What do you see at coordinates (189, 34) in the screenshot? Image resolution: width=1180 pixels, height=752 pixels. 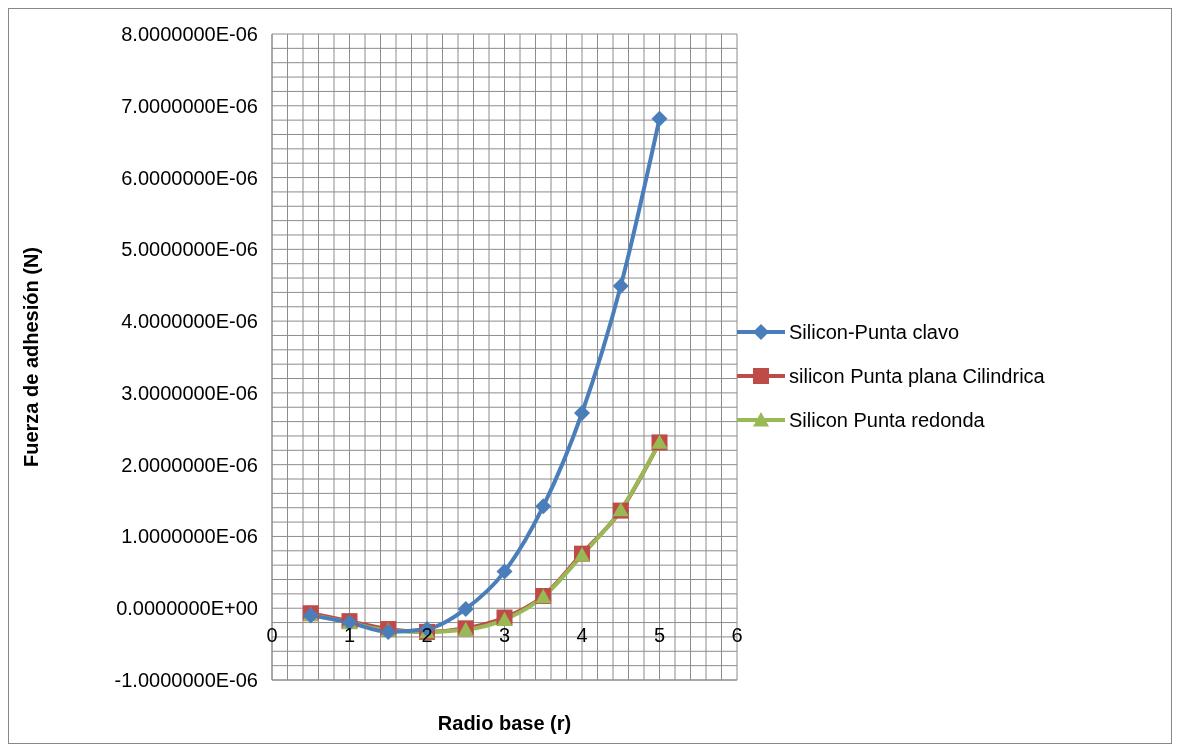 I see `y-tick-label: 8.0000000E-06` at bounding box center [189, 34].